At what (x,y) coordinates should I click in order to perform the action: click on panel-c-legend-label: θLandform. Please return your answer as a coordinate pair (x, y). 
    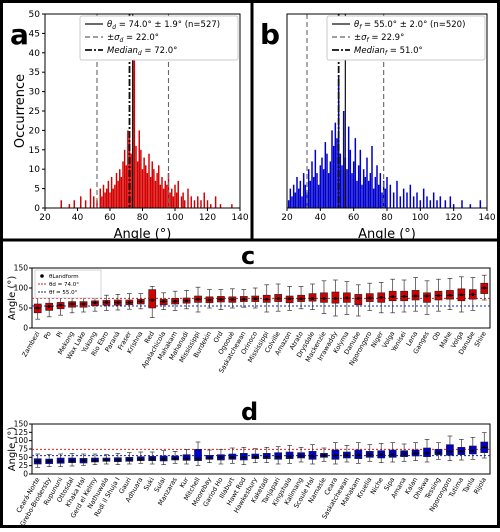
    Looking at the image, I should click on (64, 277).